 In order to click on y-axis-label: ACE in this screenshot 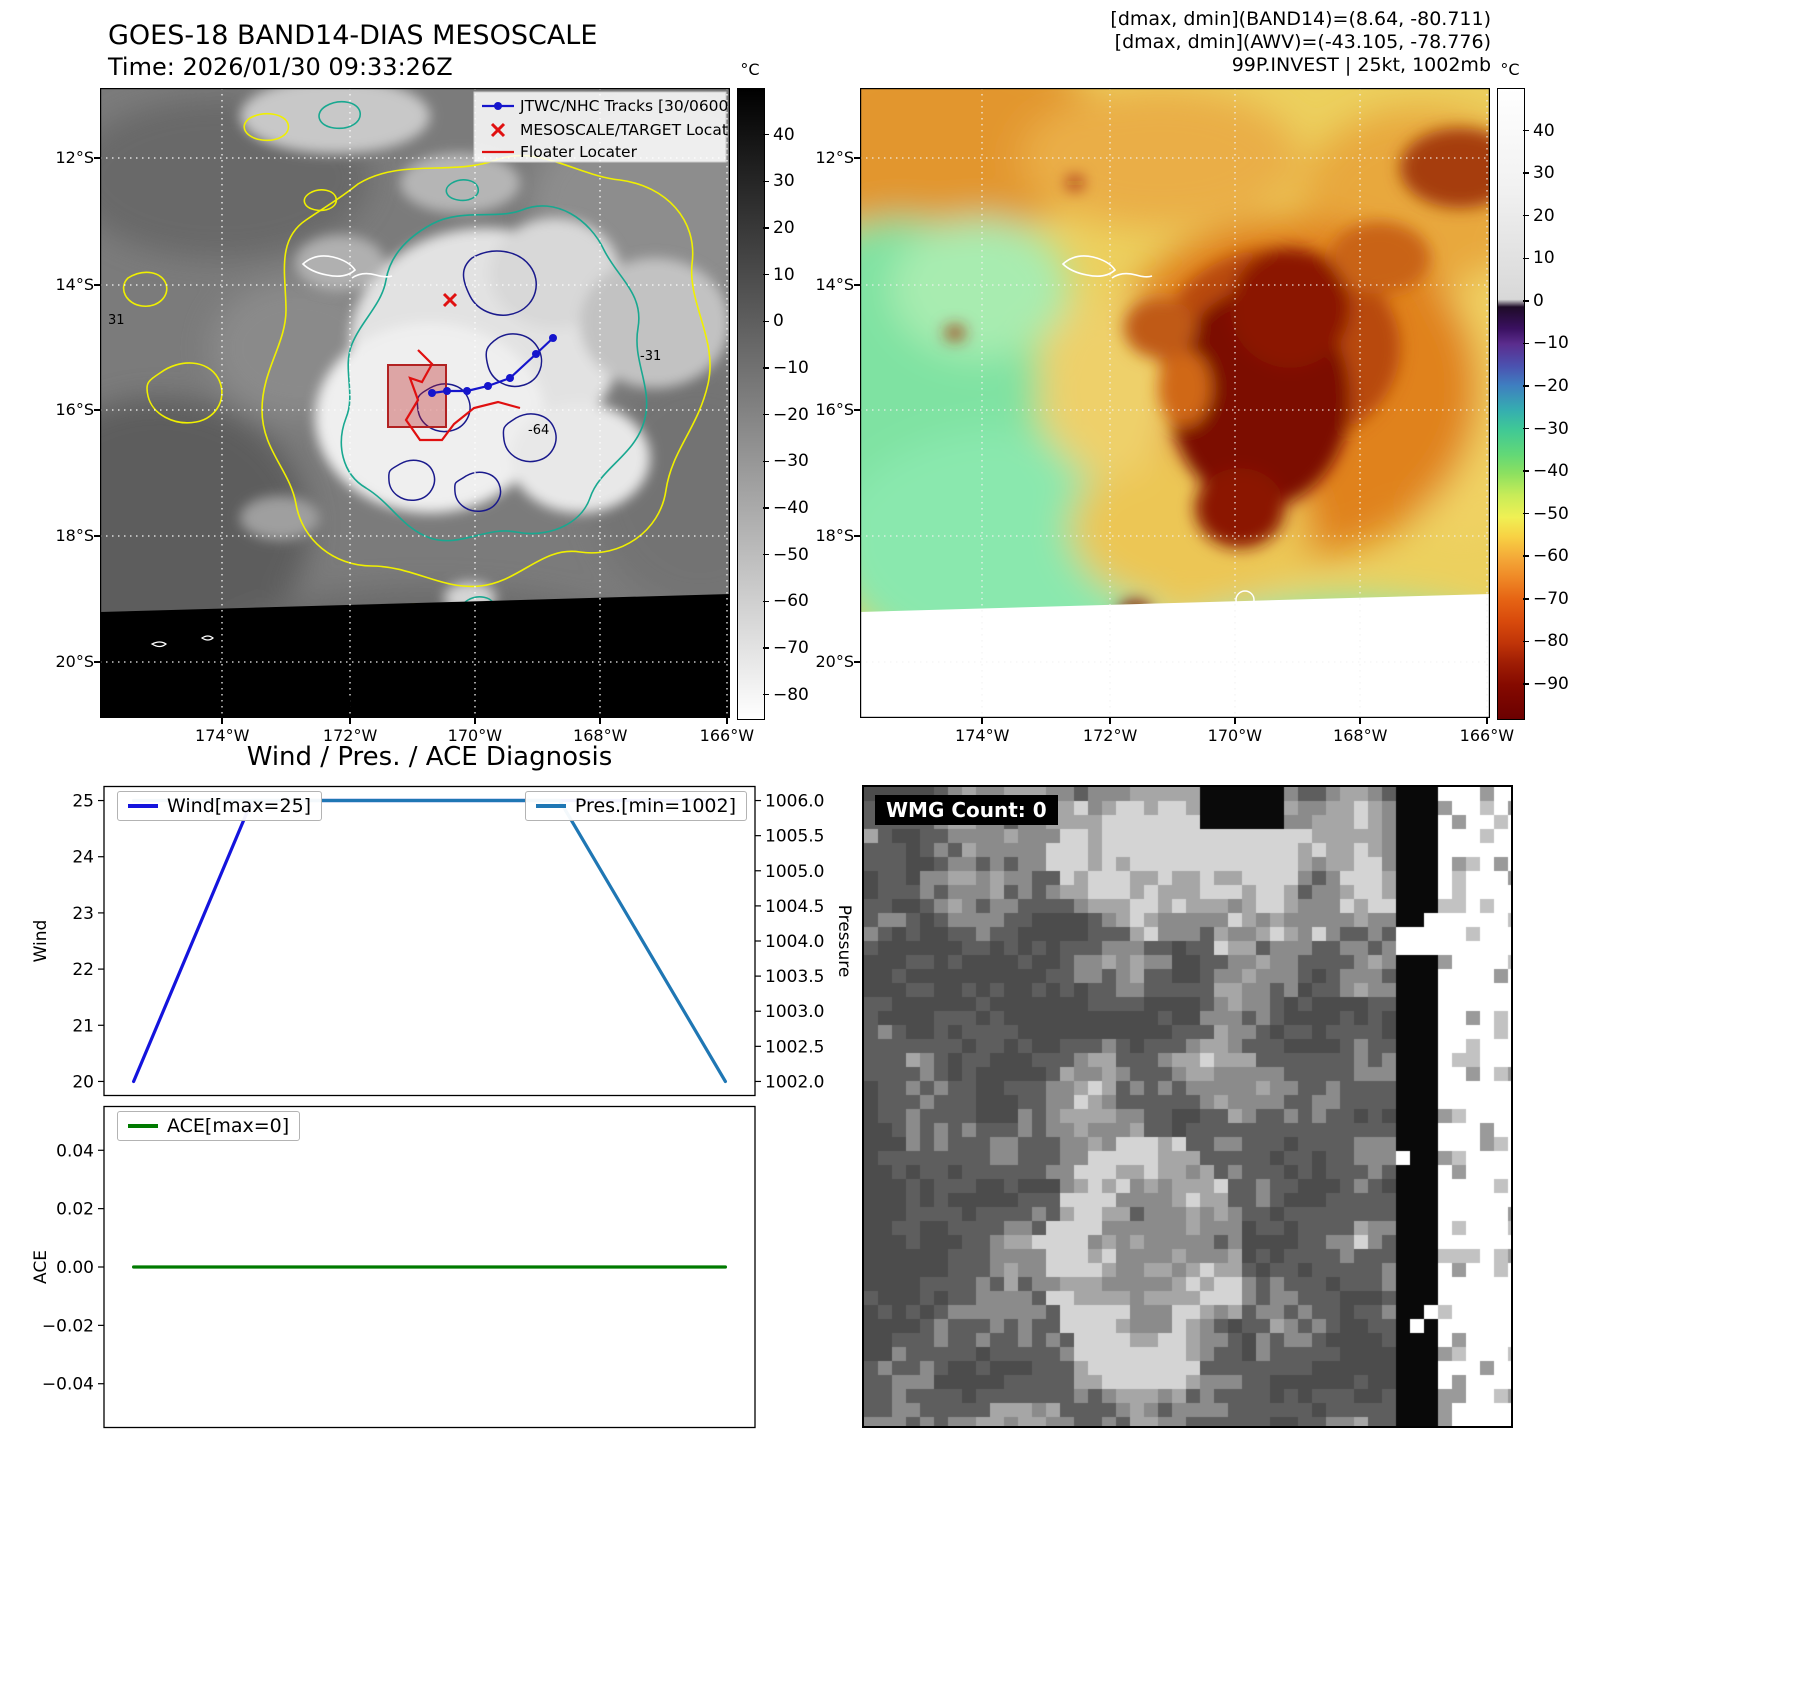, I will do `click(41, 1267)`.